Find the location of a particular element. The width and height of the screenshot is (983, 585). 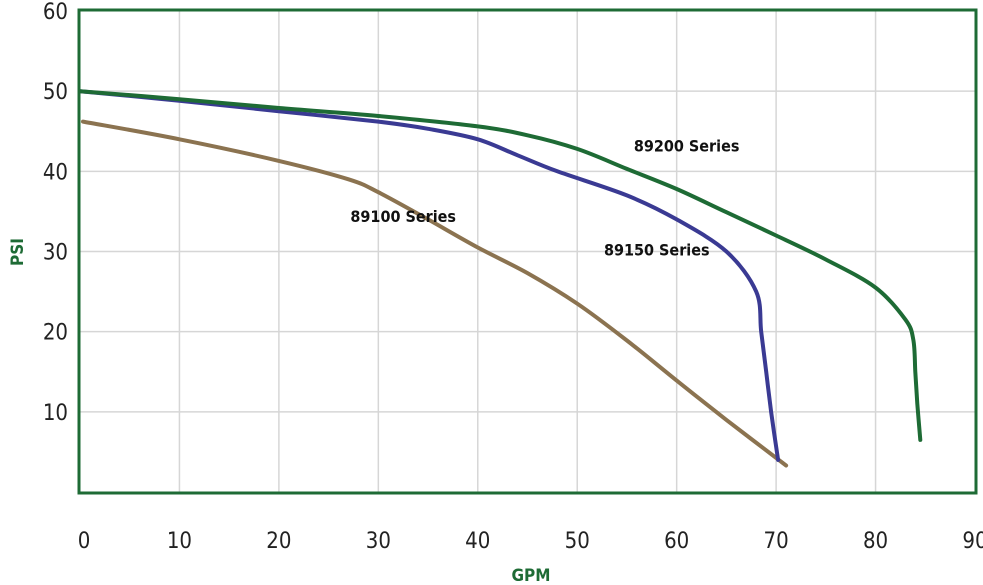

x-tick-label: 70 is located at coordinates (776, 541).